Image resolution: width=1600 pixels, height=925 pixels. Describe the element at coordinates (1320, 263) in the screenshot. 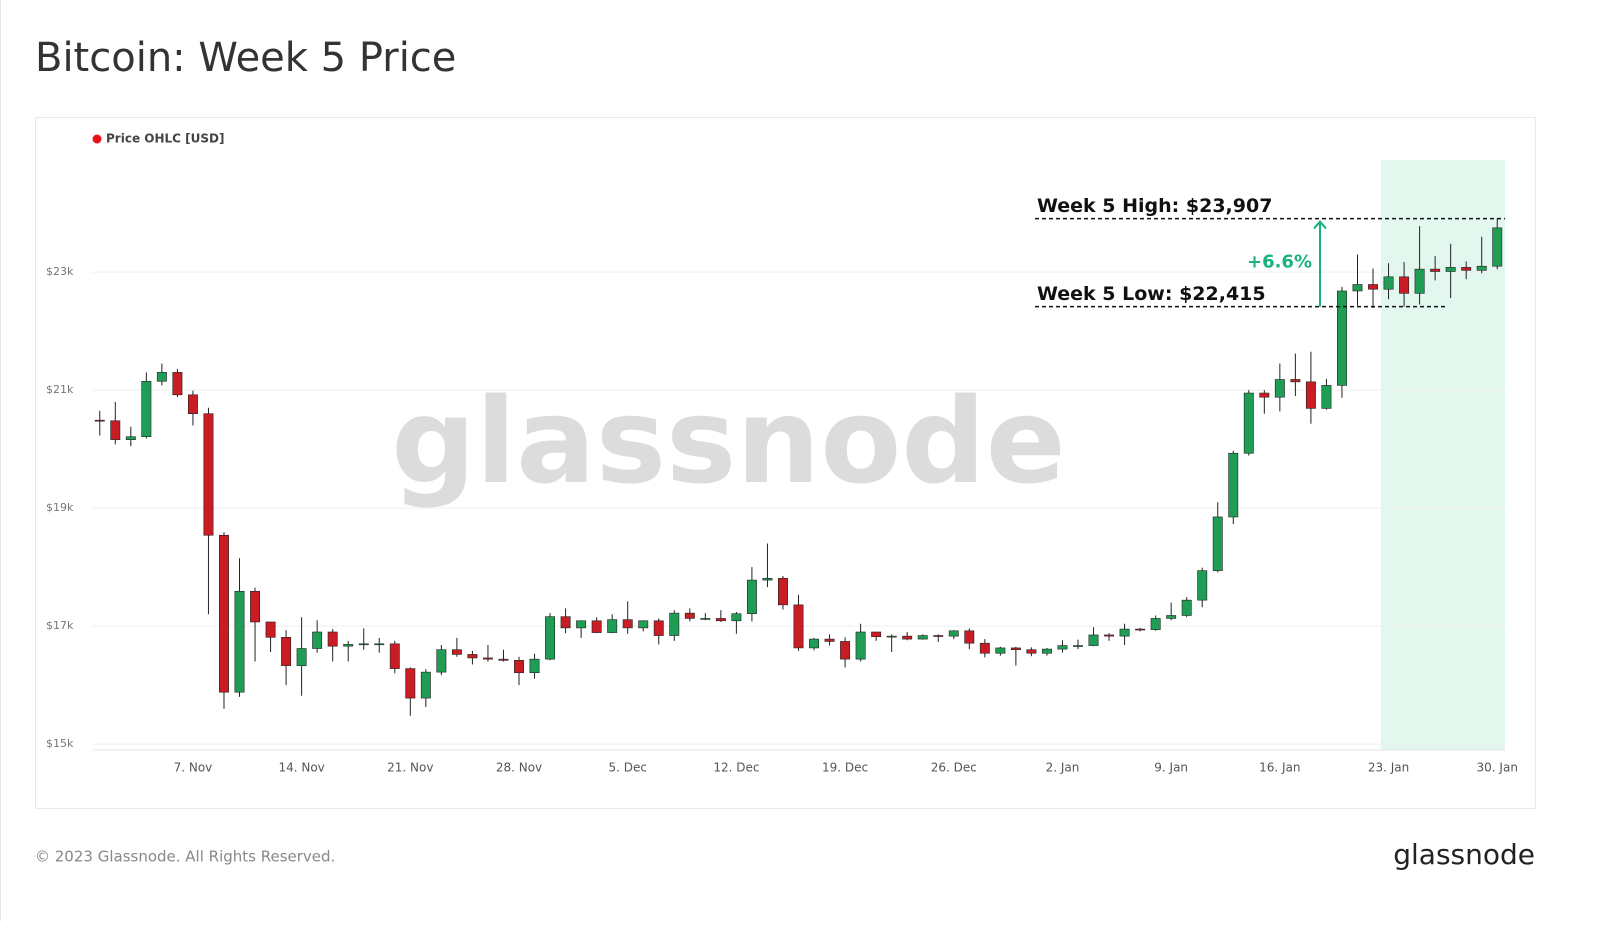

I see `change-arrow` at that location.